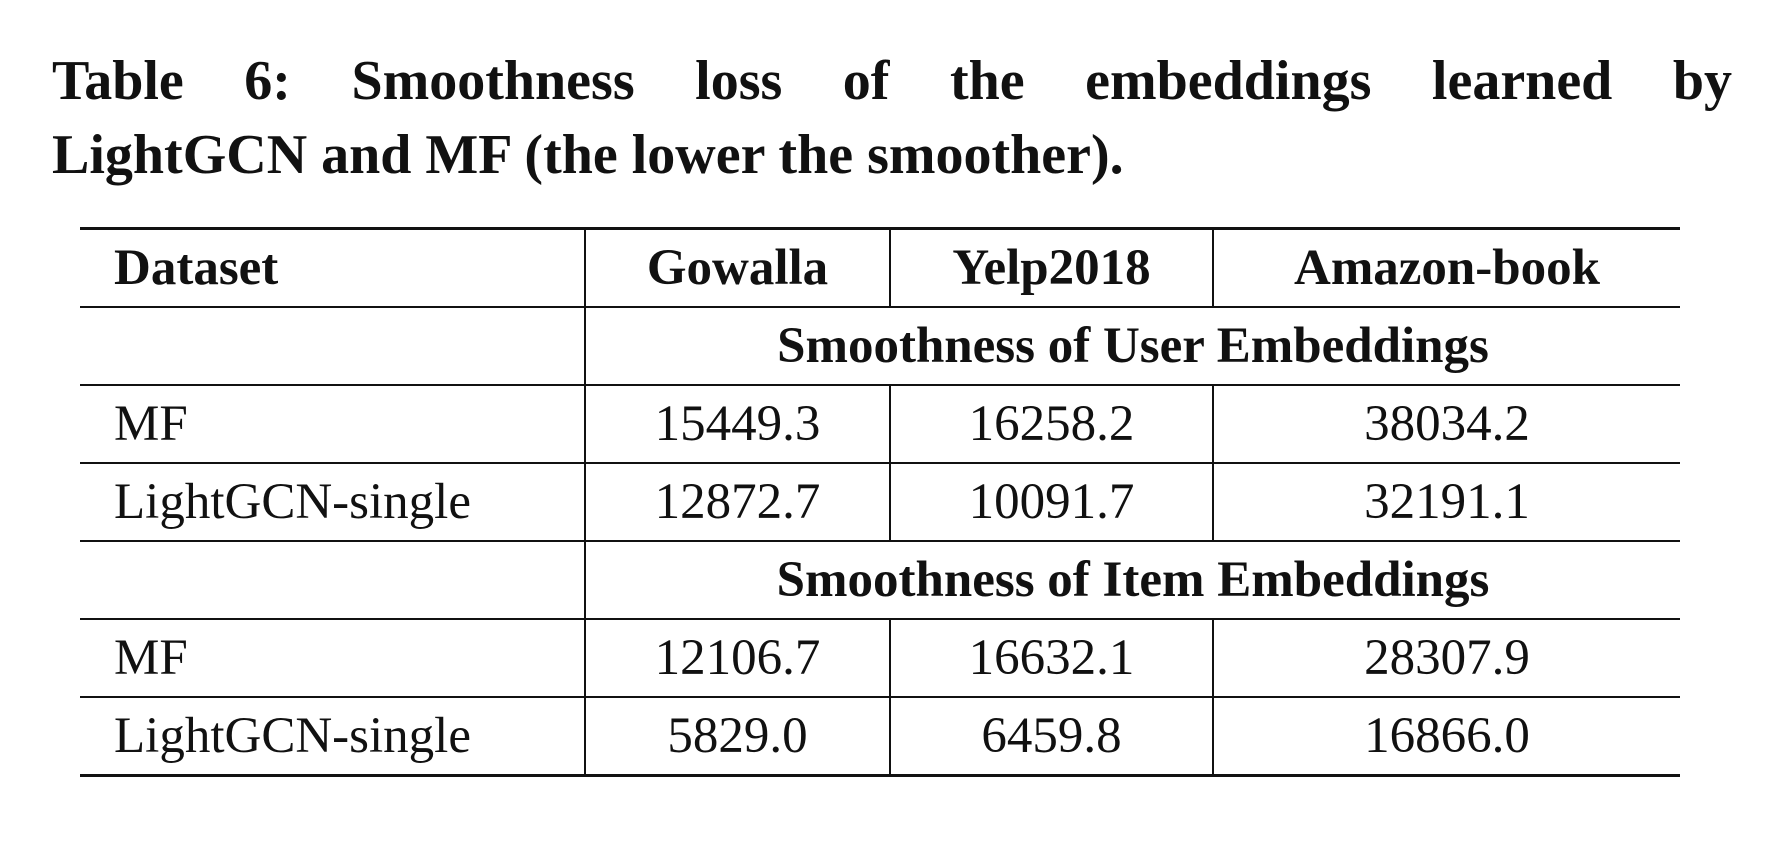 Image resolution: width=1765 pixels, height=848 pixels. I want to click on section-title-item: Smoothness of Item Embeddings, so click(1132, 580).